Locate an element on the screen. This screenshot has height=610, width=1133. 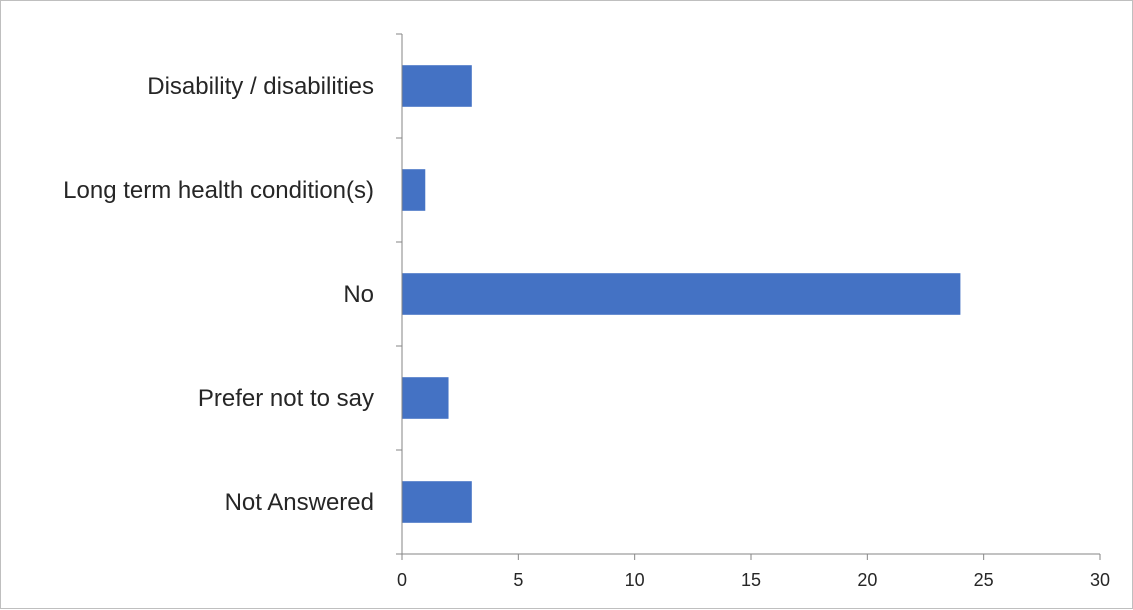
category-label-0: Disability / disabilities is located at coordinates (260, 86).